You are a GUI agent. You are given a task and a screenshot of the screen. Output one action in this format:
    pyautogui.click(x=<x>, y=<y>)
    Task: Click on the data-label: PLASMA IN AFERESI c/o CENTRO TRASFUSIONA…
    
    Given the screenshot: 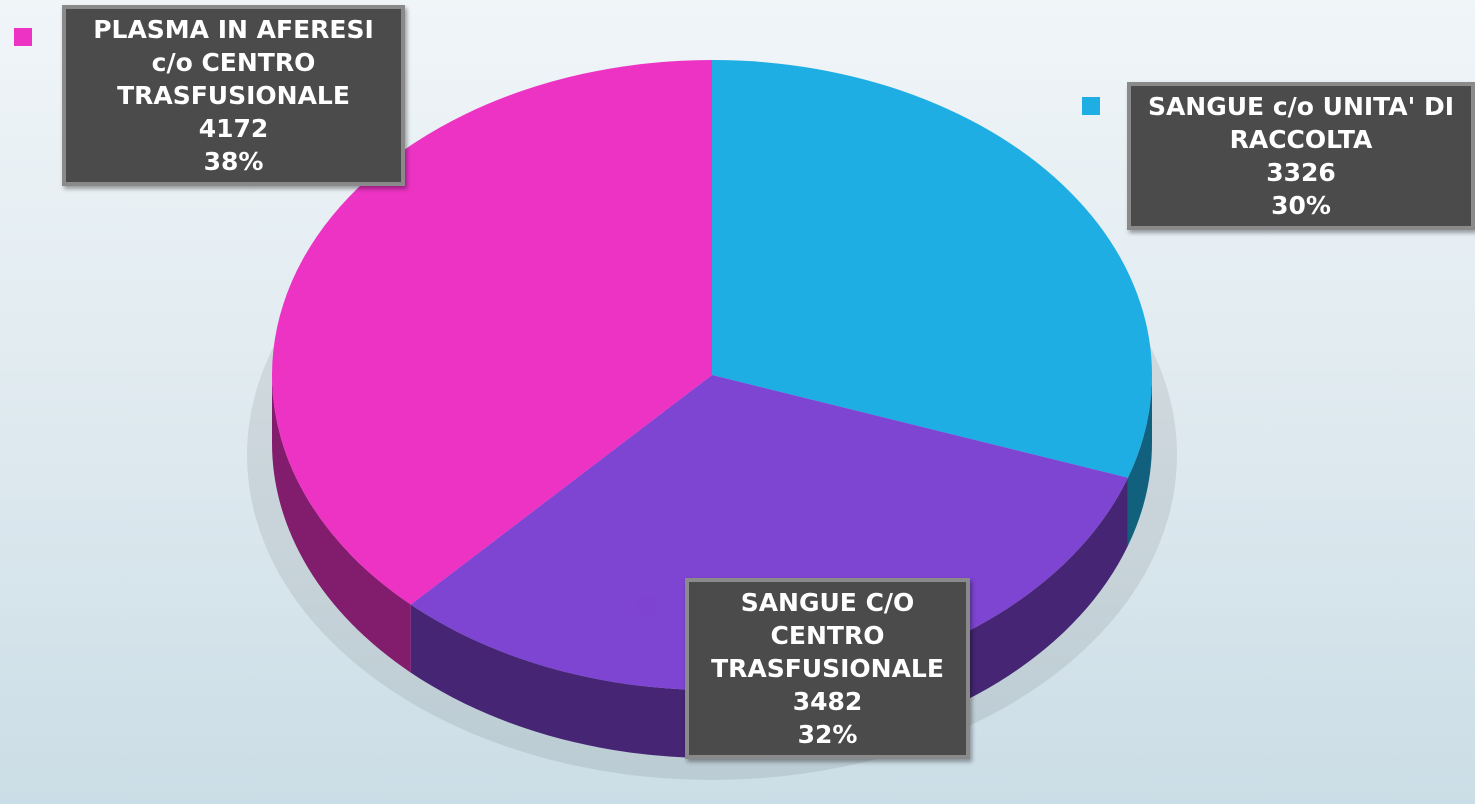 What is the action you would take?
    pyautogui.click(x=233, y=95)
    